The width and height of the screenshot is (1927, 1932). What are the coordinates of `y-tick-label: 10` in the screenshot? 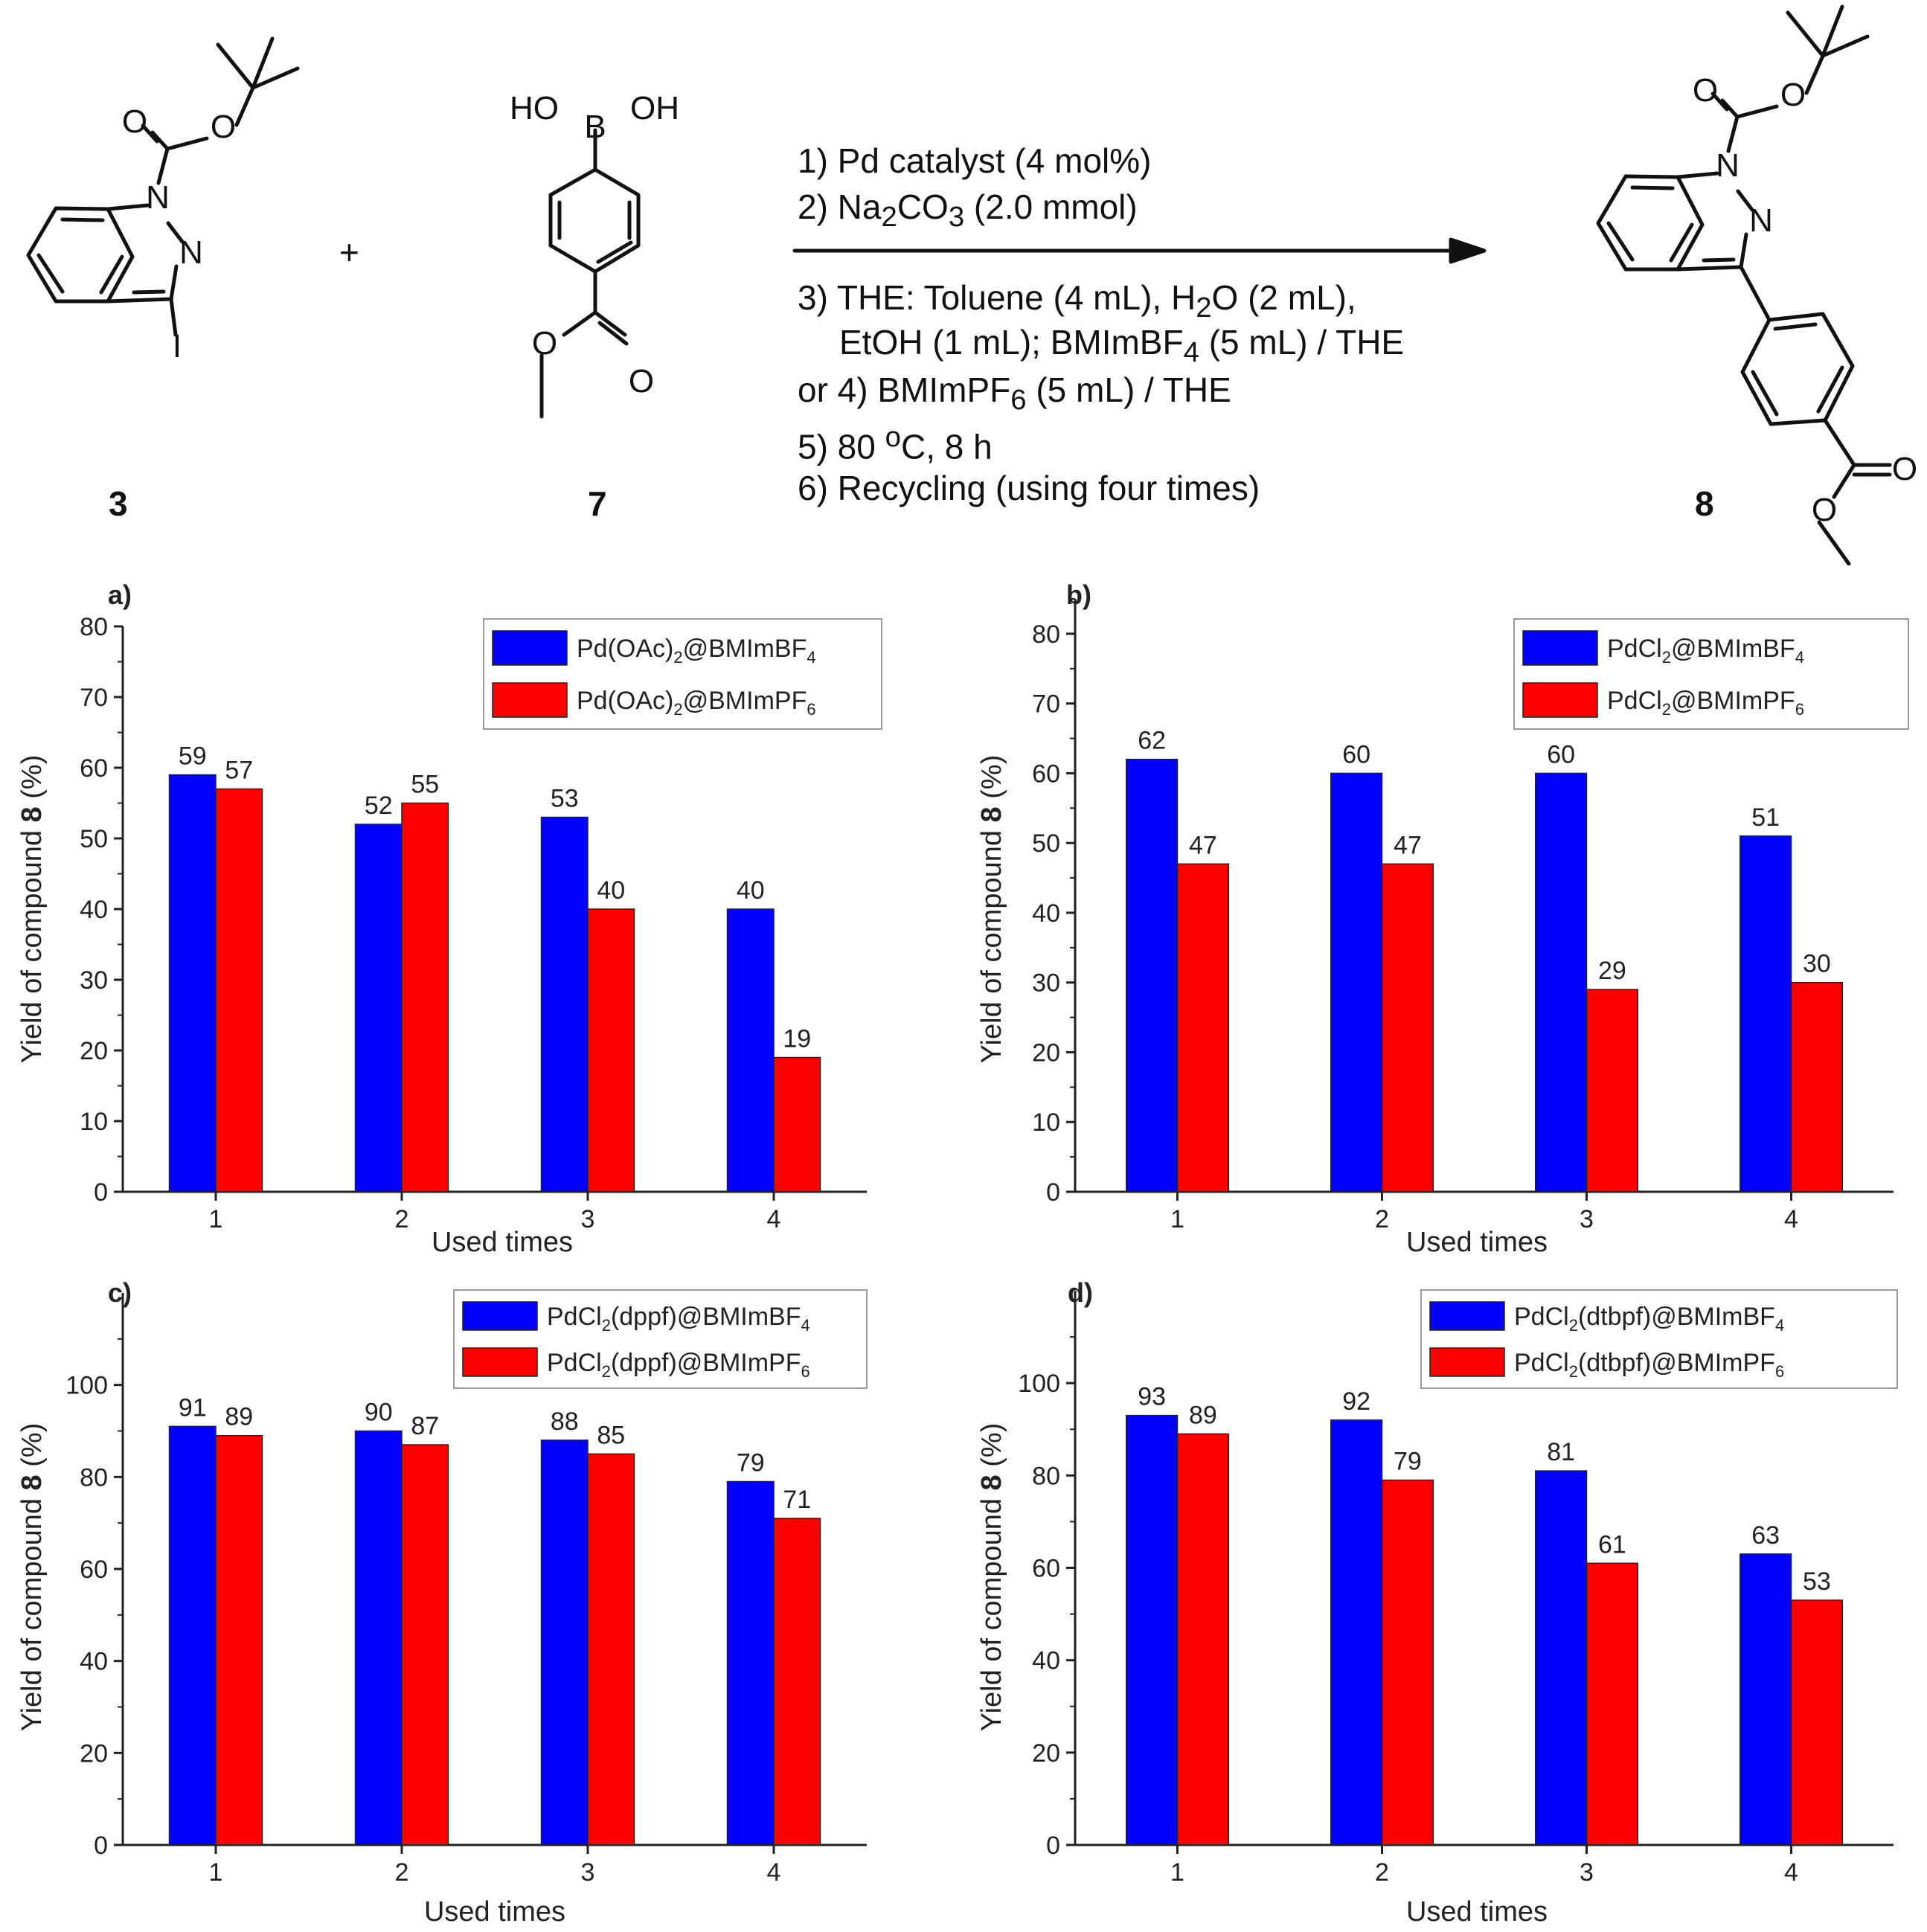 It's located at (1046, 1122).